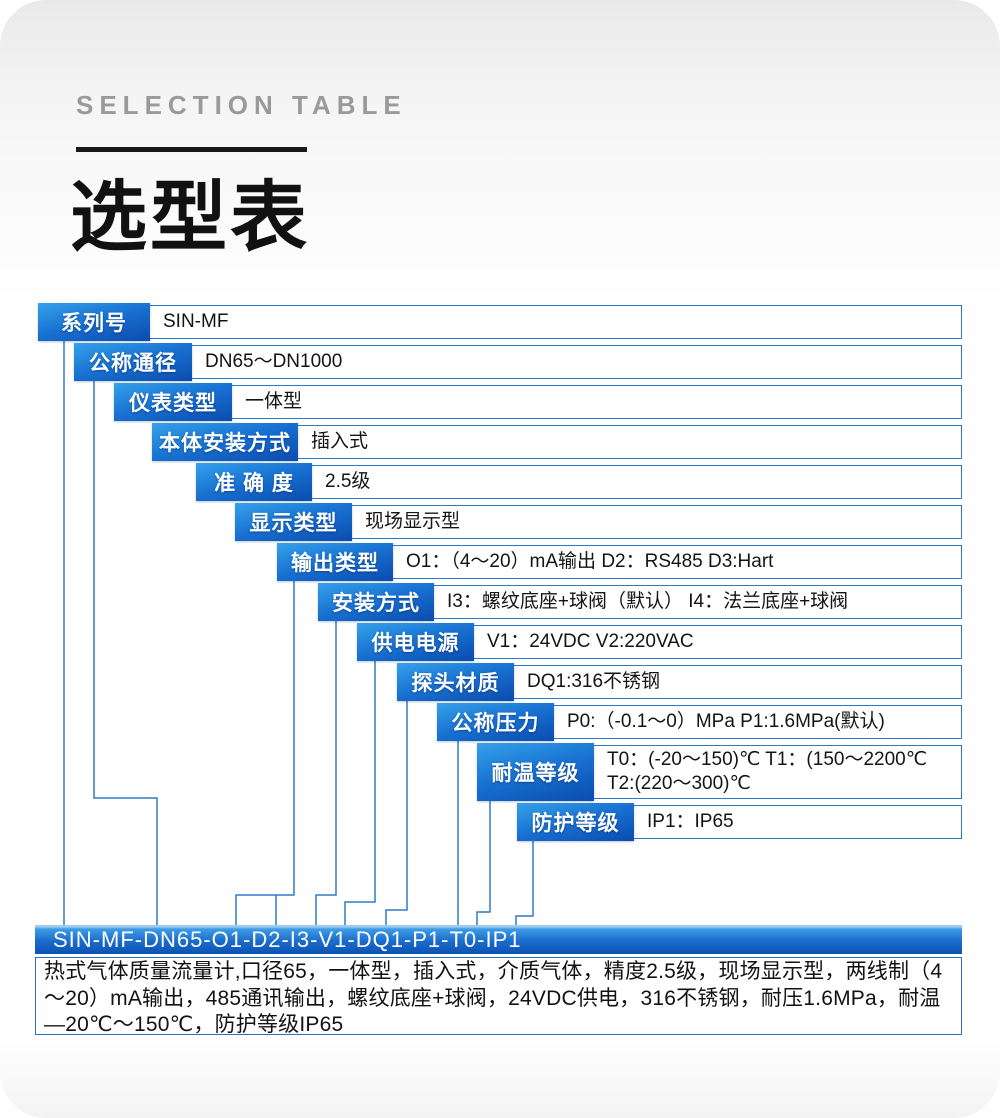 Image resolution: width=1000 pixels, height=1118 pixels. Describe the element at coordinates (190, 218) in the screenshot. I see `page-title: 选型表` at that location.